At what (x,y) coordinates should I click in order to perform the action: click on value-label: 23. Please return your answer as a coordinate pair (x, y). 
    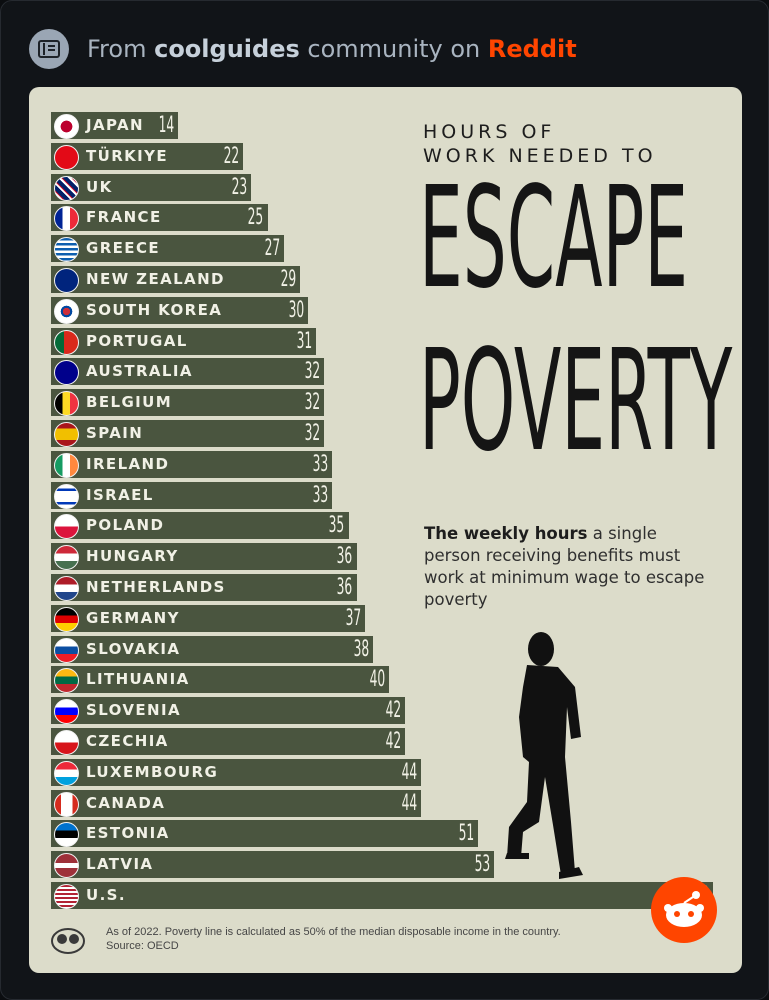
    Looking at the image, I should click on (239, 187).